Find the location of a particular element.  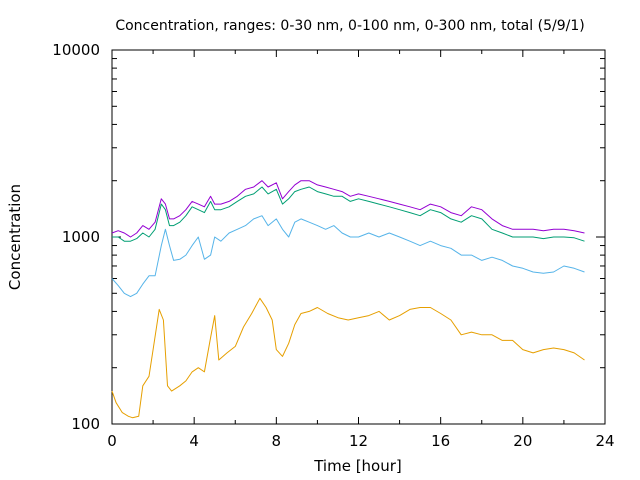

y-tick-label: 10000 is located at coordinates (76, 50).